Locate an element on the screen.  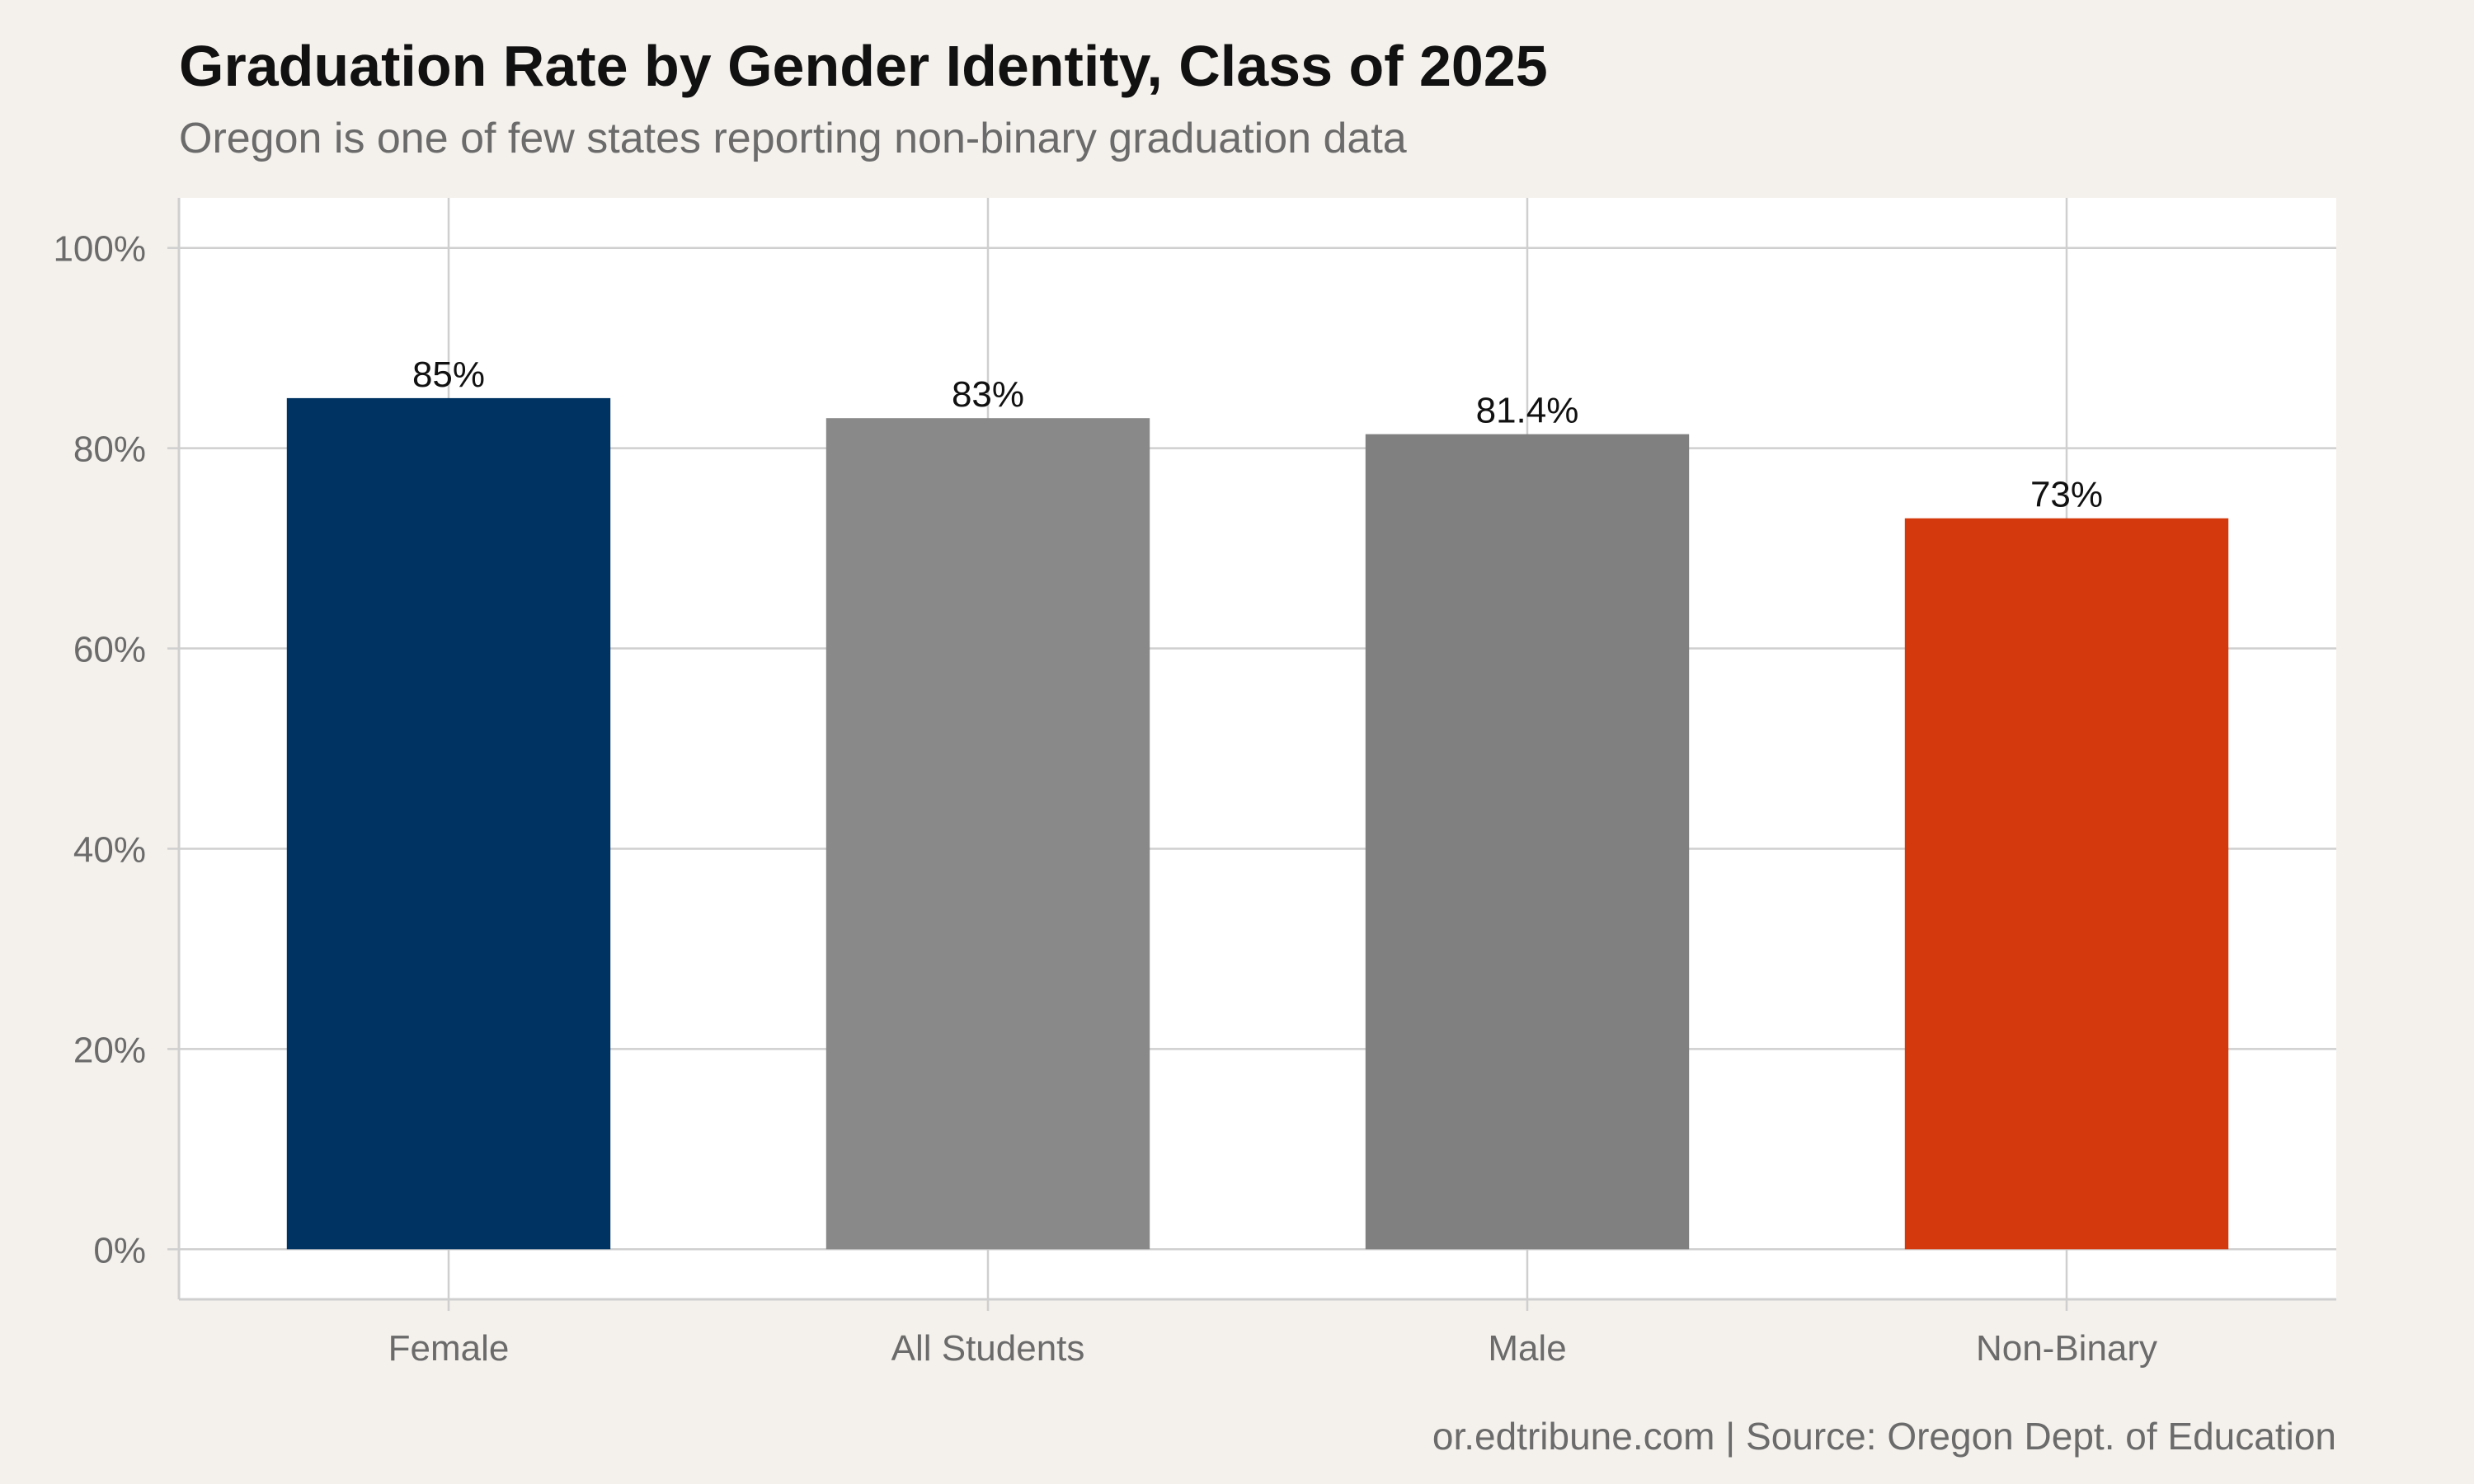
bar-female is located at coordinates (448, 823).